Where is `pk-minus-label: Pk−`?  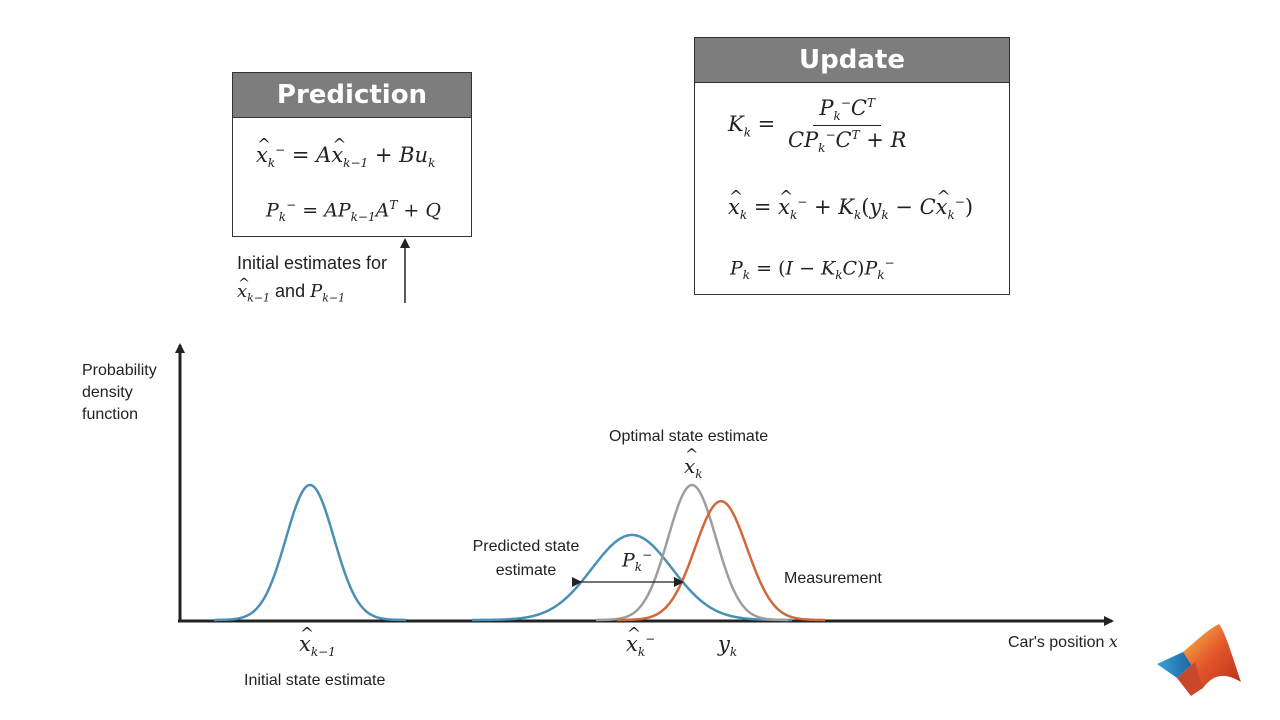
pk-minus-label: Pk− is located at coordinates (637, 561).